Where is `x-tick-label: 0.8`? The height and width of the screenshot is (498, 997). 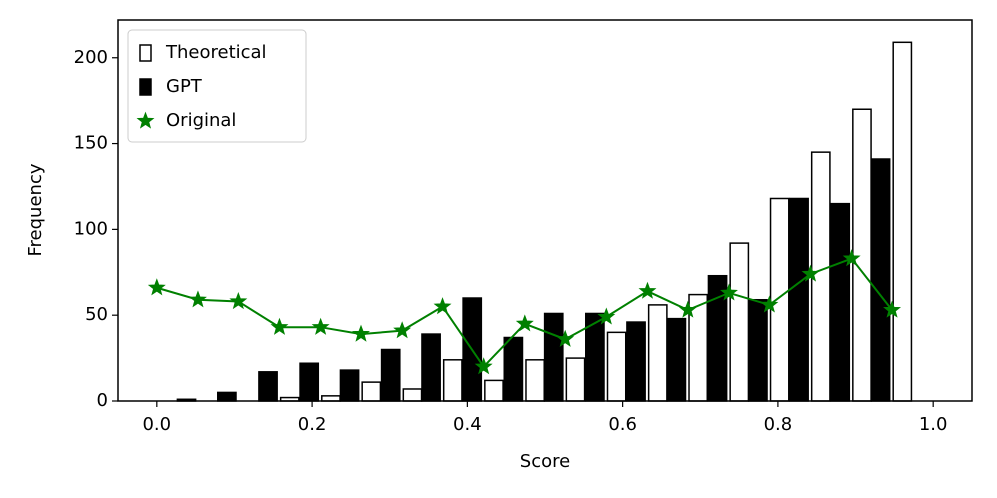 x-tick-label: 0.8 is located at coordinates (778, 424).